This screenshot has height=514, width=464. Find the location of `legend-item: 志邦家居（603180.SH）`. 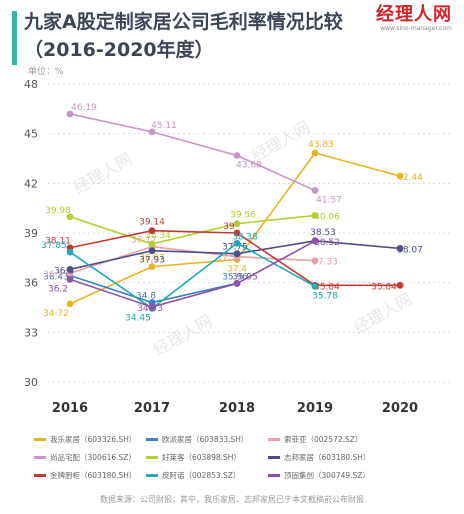

legend-item: 志邦家居（603180.SH） is located at coordinates (319, 457).